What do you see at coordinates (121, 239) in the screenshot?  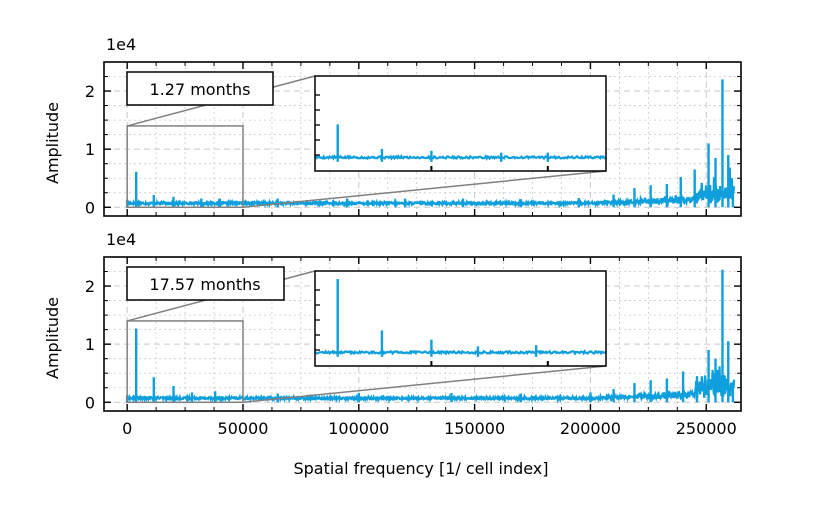 I see `bottom-y-offset-label: 1e4` at bounding box center [121, 239].